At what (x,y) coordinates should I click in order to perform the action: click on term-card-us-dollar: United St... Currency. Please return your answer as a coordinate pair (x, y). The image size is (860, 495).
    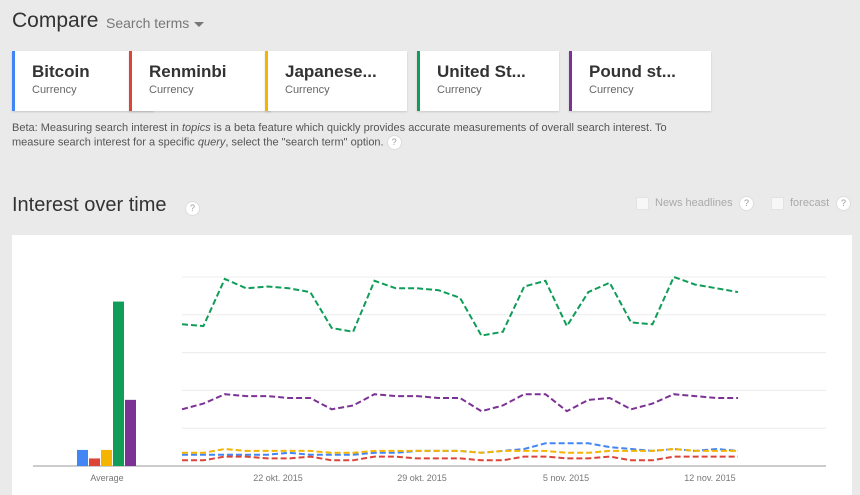
    Looking at the image, I should click on (488, 81).